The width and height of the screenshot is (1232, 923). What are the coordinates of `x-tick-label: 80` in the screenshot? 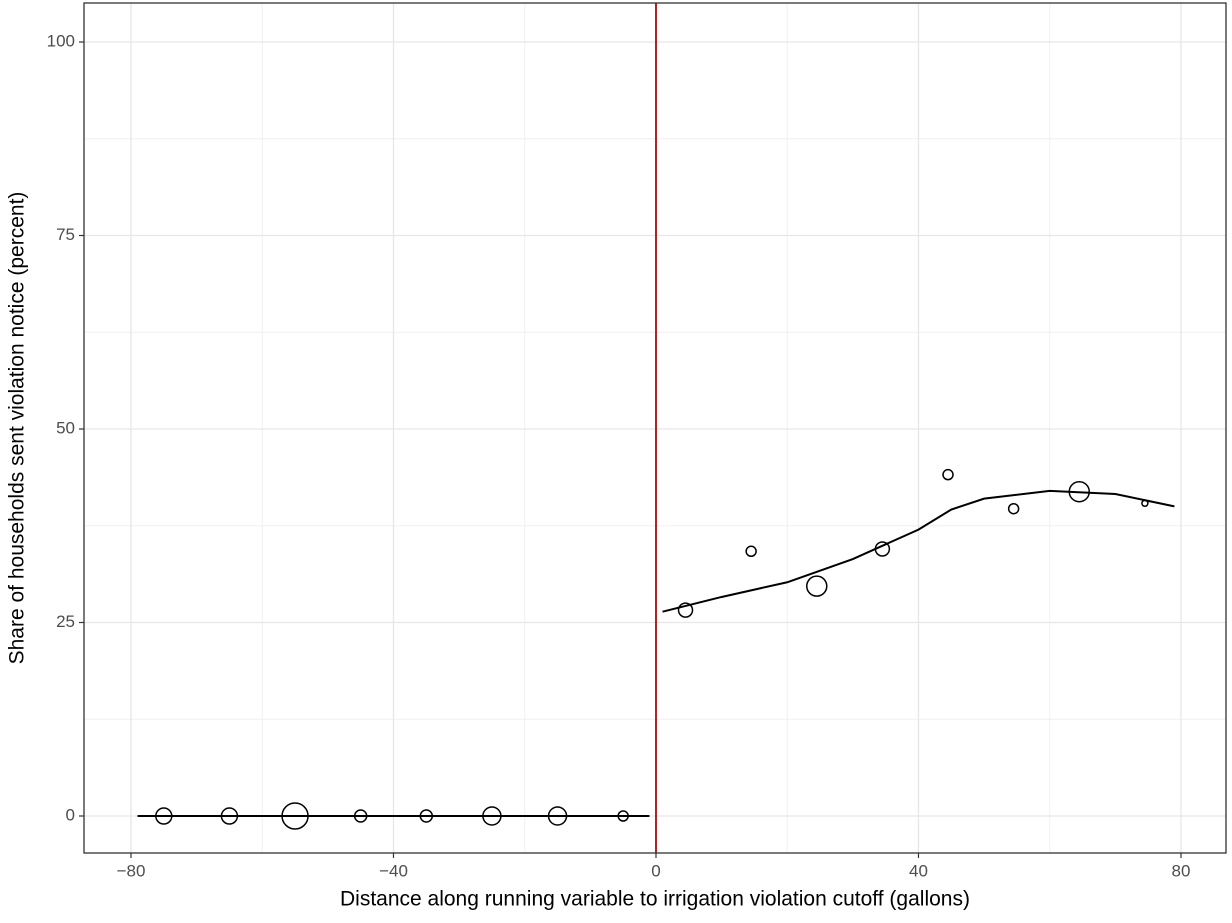 It's located at (1181, 870).